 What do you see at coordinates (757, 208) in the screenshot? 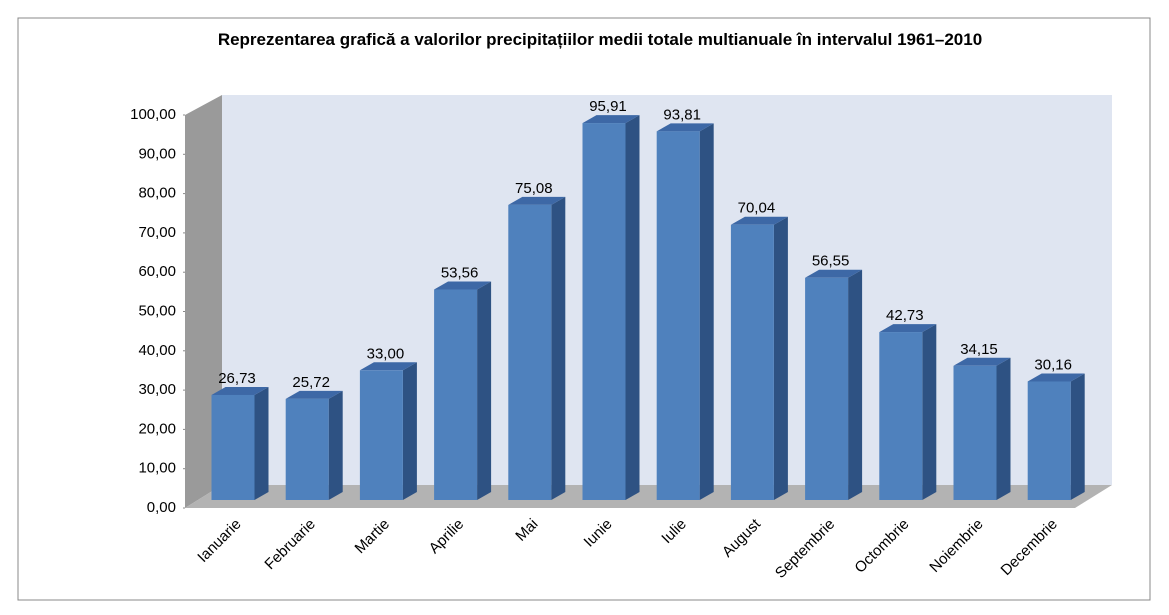
I see `data-label: 70,04` at bounding box center [757, 208].